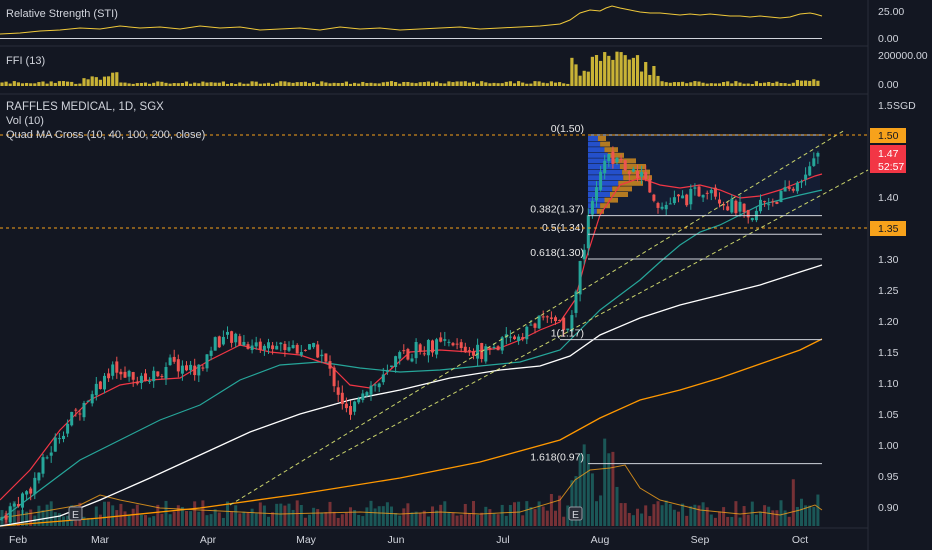 This screenshot has width=932, height=550. Describe the element at coordinates (600, 211) in the screenshot. I see `volume-profile-down` at that location.